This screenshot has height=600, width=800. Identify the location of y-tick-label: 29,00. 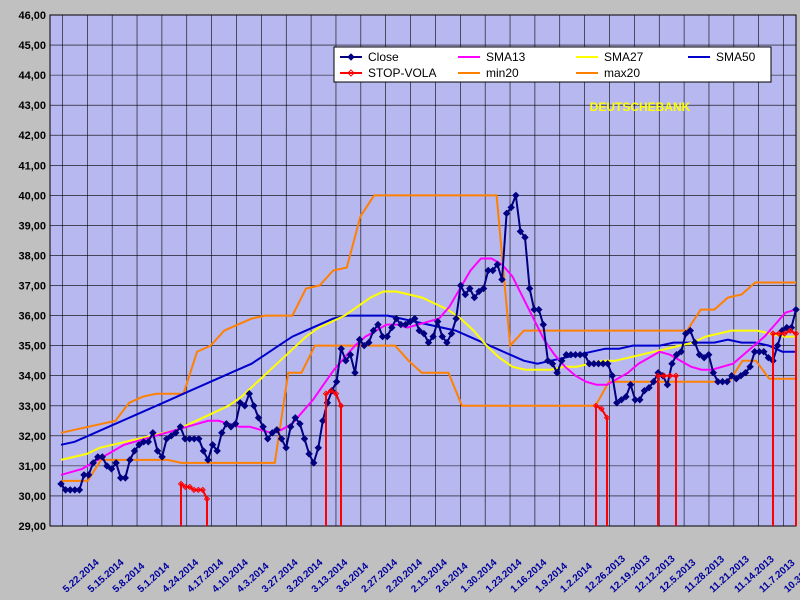
(32, 527).